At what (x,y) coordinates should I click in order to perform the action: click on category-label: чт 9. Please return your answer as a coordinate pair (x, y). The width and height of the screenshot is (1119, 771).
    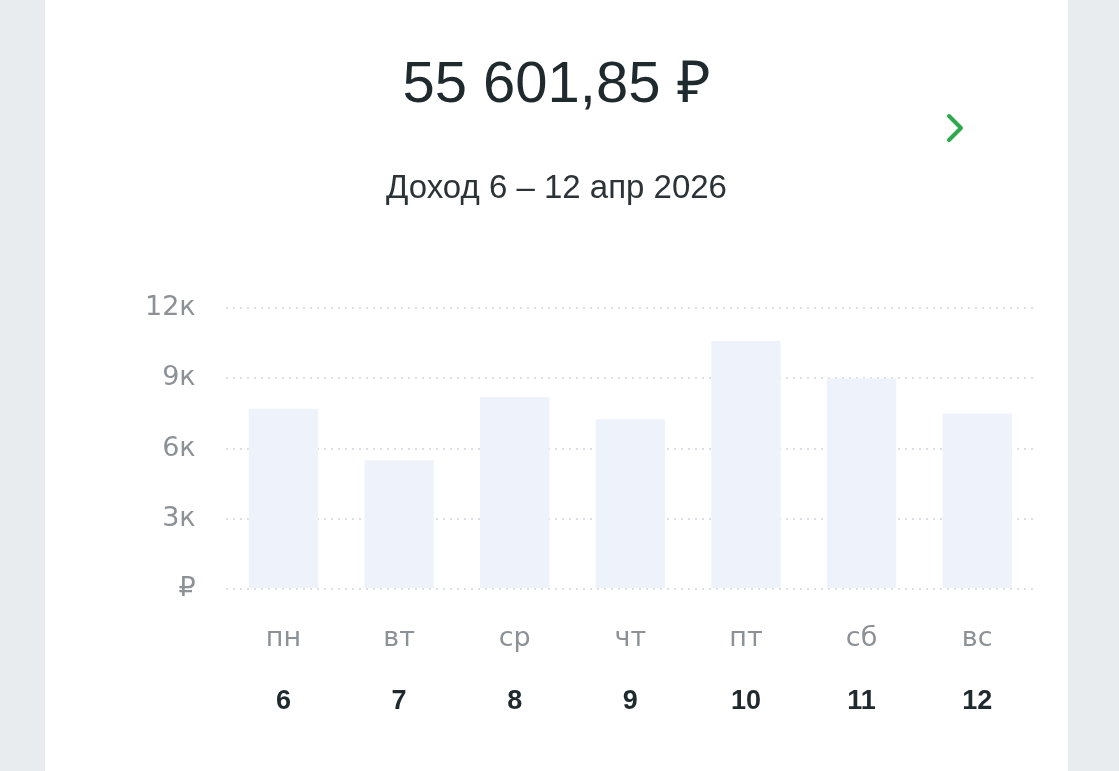
    Looking at the image, I should click on (630, 668).